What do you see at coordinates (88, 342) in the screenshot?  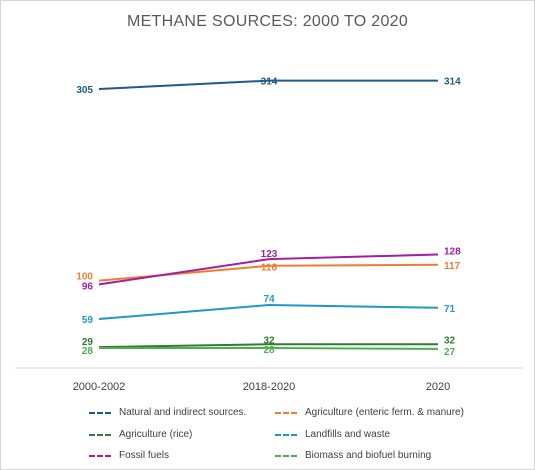 I see `data-label: 29` at bounding box center [88, 342].